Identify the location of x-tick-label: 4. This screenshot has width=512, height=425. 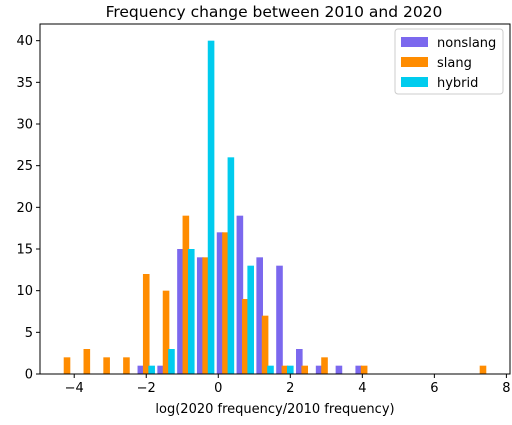
(362, 388).